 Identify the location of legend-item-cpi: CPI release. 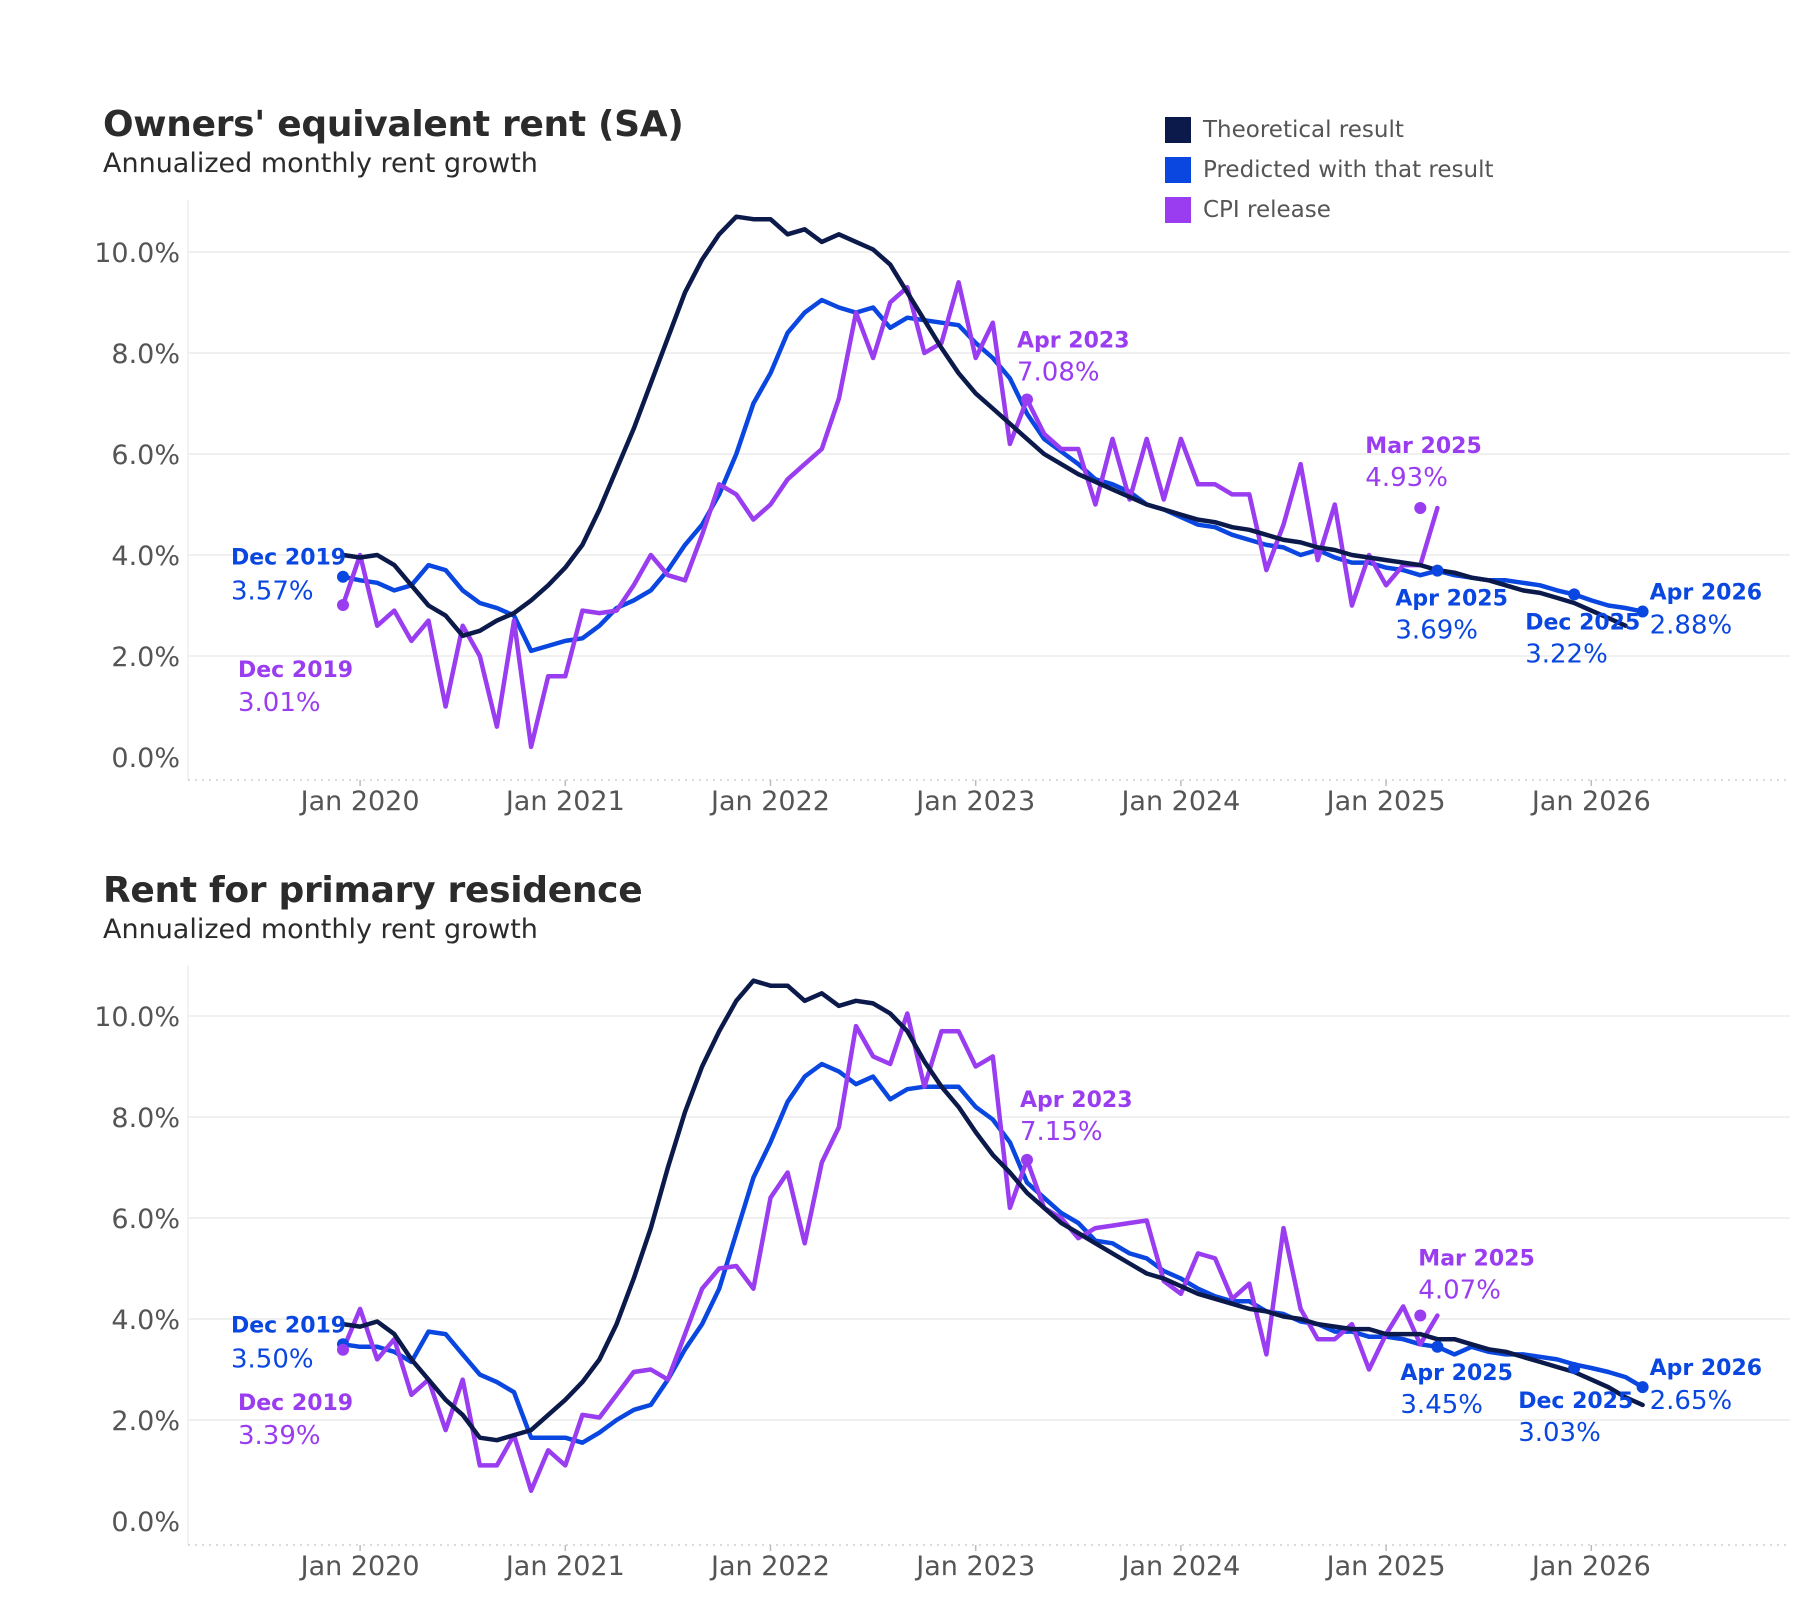
(1329, 210).